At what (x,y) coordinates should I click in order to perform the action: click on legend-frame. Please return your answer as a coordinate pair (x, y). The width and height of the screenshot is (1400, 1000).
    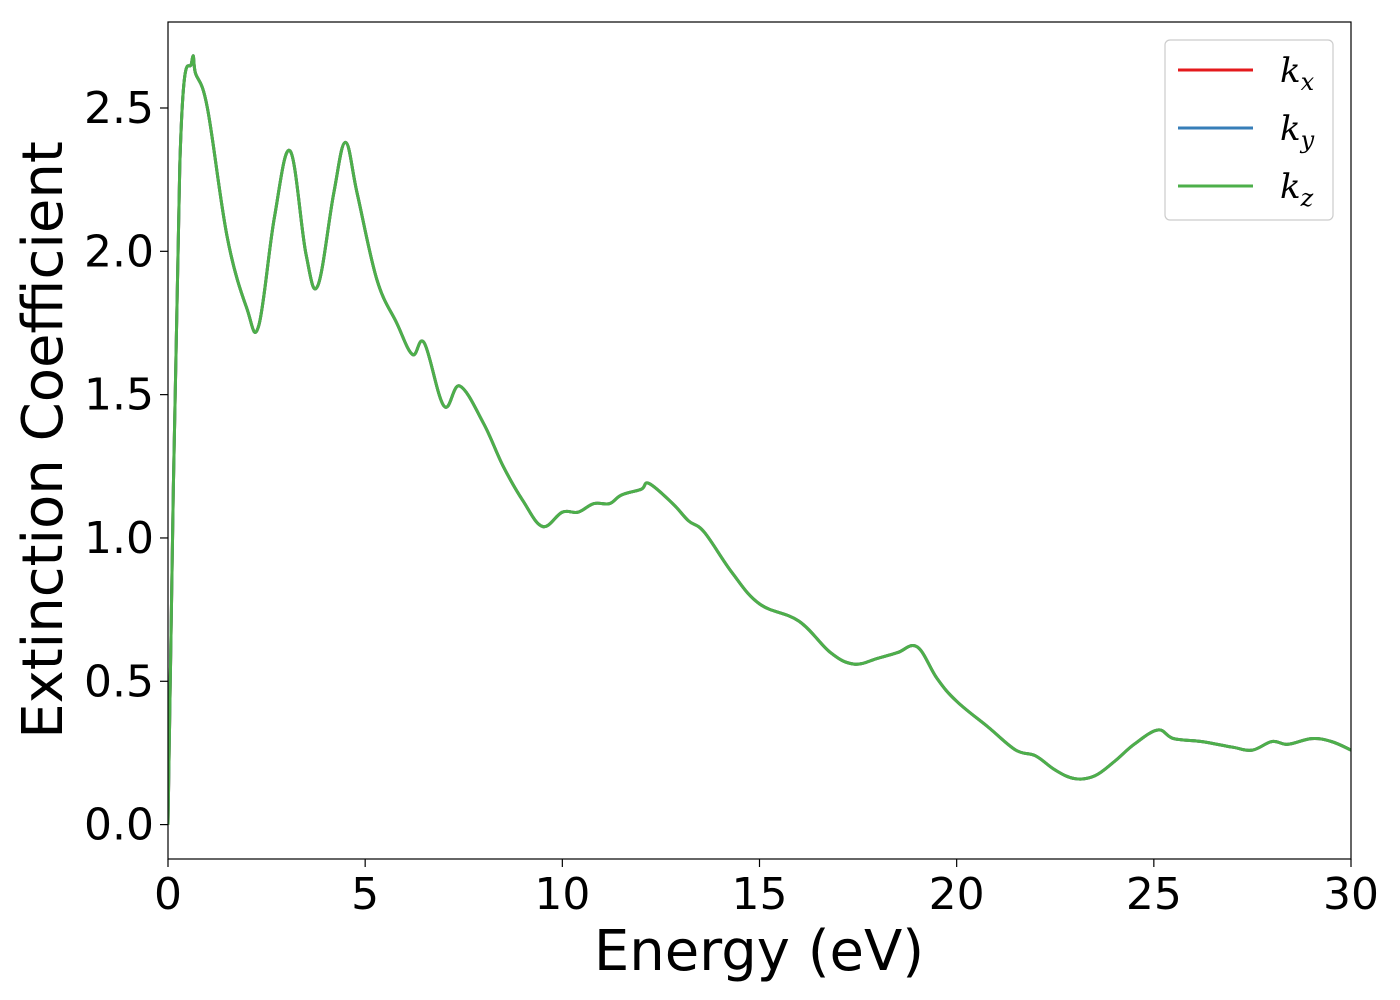
    Looking at the image, I should click on (1249, 130).